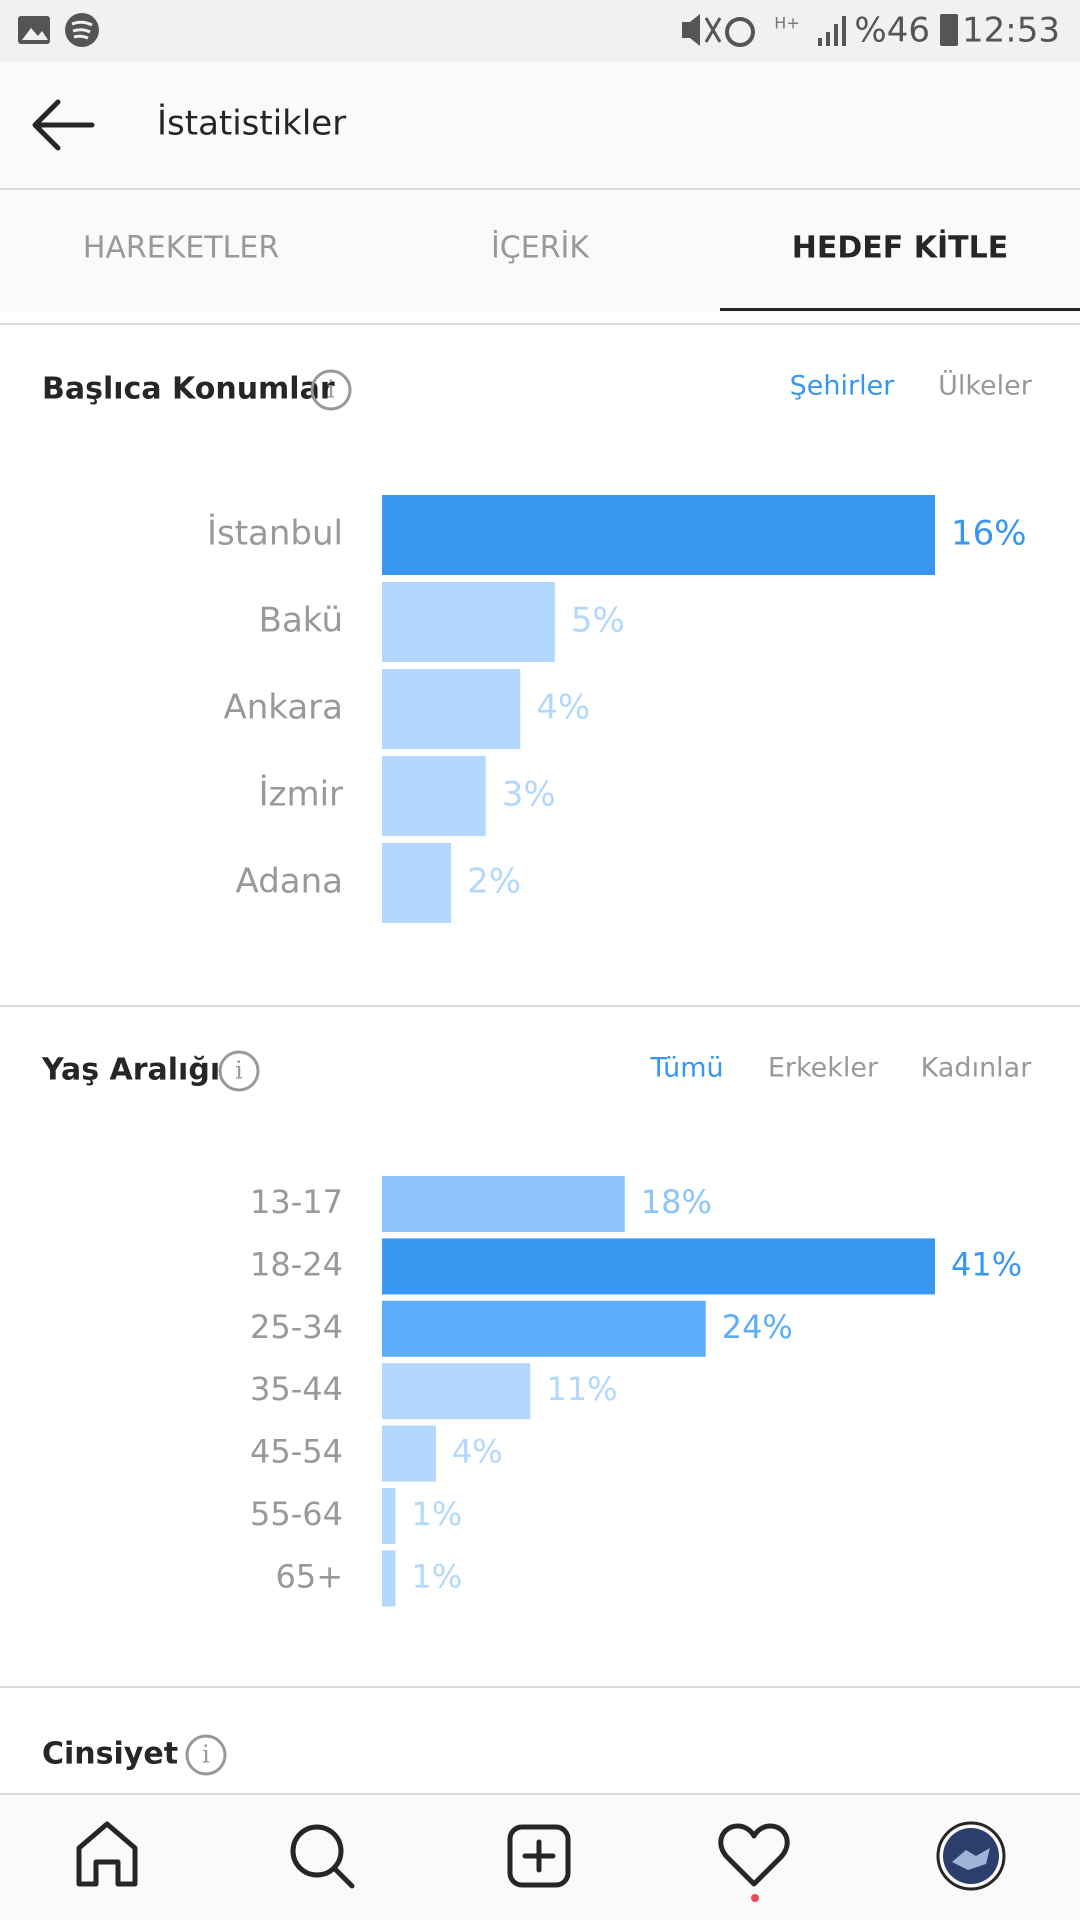  I want to click on category-label: 18-24, so click(296, 1264).